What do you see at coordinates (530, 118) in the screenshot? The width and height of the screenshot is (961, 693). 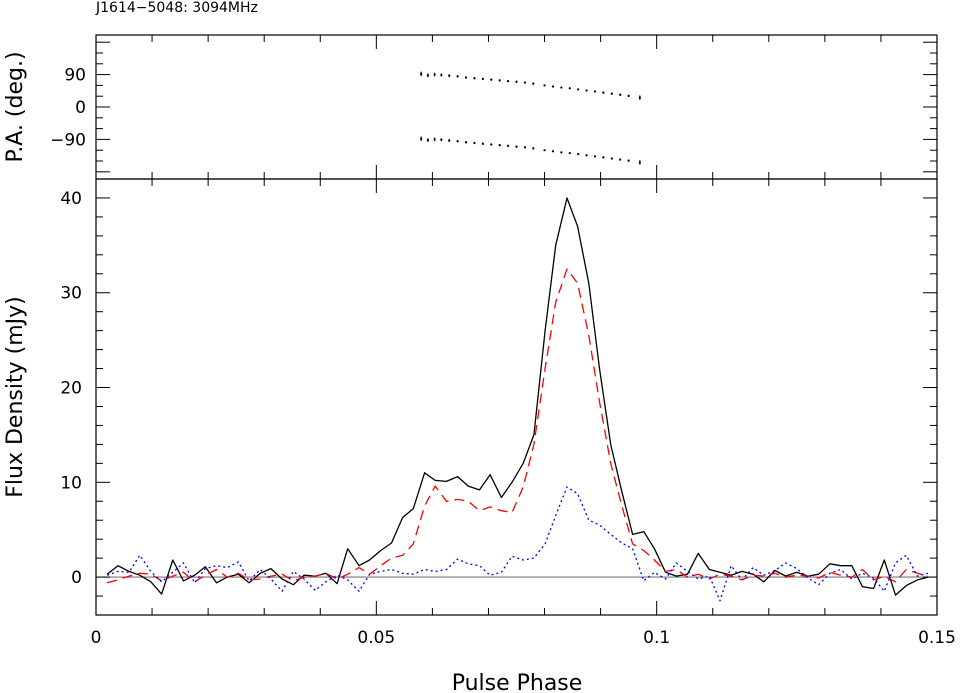 I see `pa-points` at bounding box center [530, 118].